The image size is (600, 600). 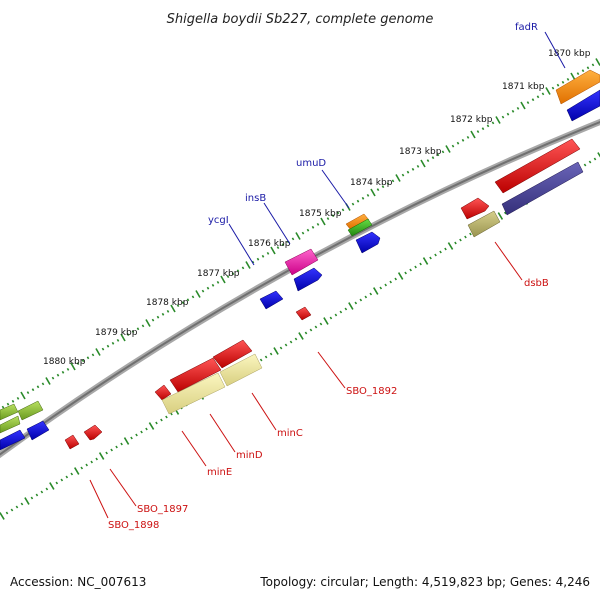 What do you see at coordinates (420, 152) in the screenshot?
I see `scale-label: 1873 kbp` at bounding box center [420, 152].